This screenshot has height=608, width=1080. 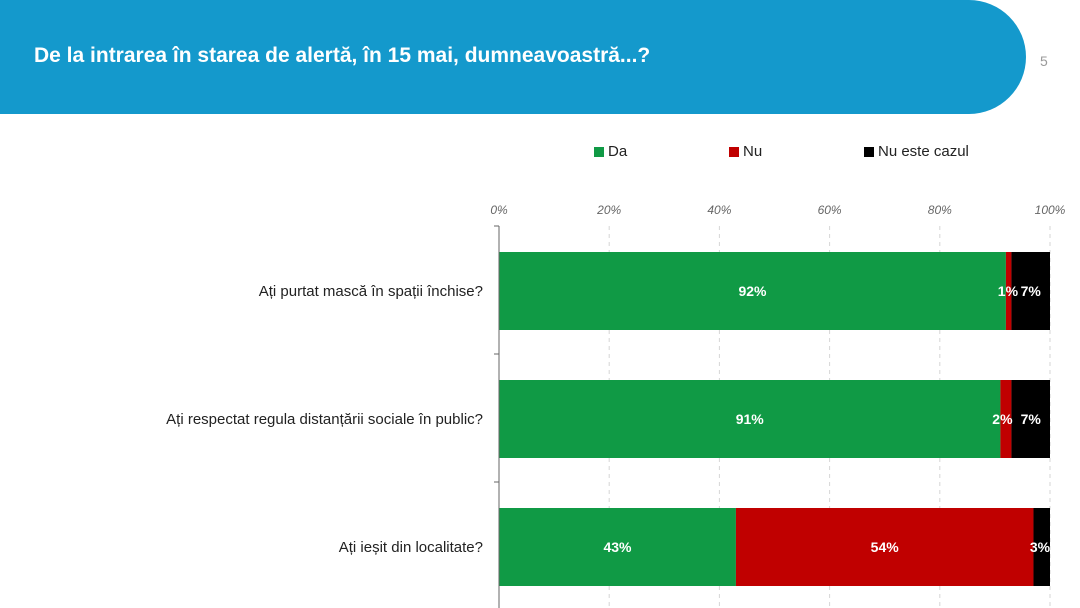 I want to click on x-tick-label: 20%, so click(x=608, y=210).